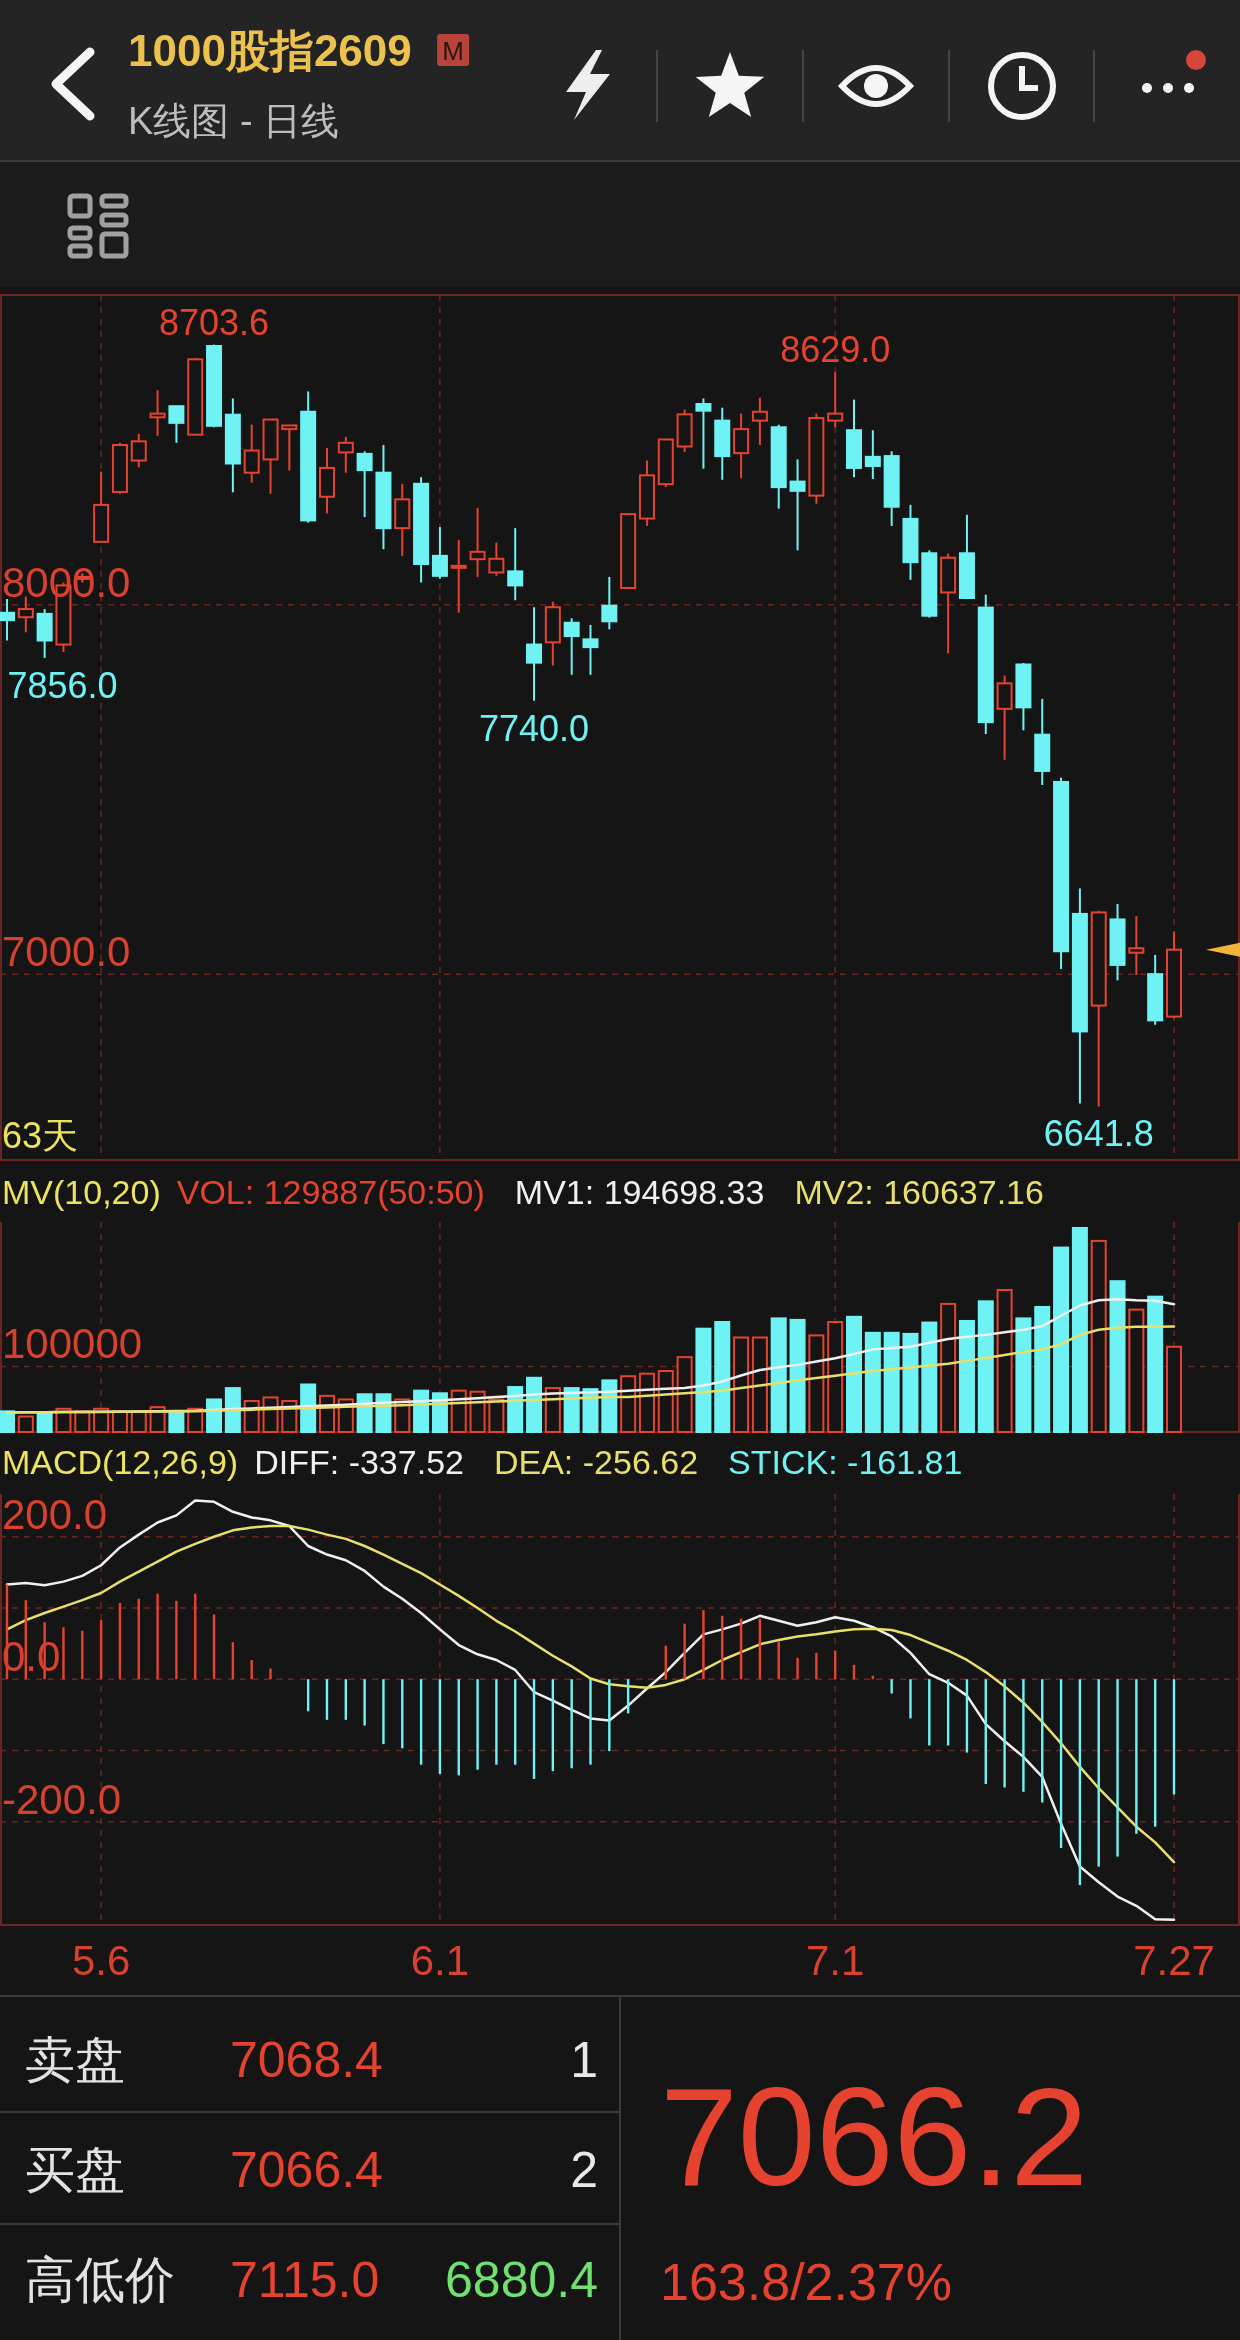 This screenshot has height=2340, width=1240. What do you see at coordinates (55, 1514) in the screenshot?
I see `y-tick-label: 200.0` at bounding box center [55, 1514].